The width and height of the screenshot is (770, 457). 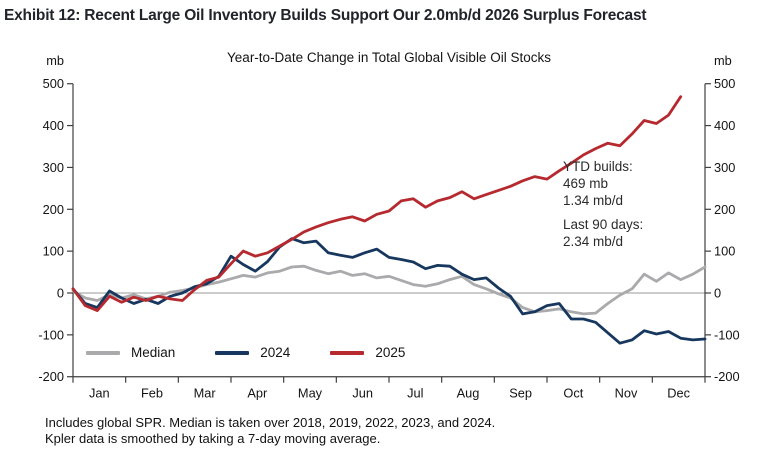 I want to click on y-tick-label-right: -100, so click(x=727, y=334).